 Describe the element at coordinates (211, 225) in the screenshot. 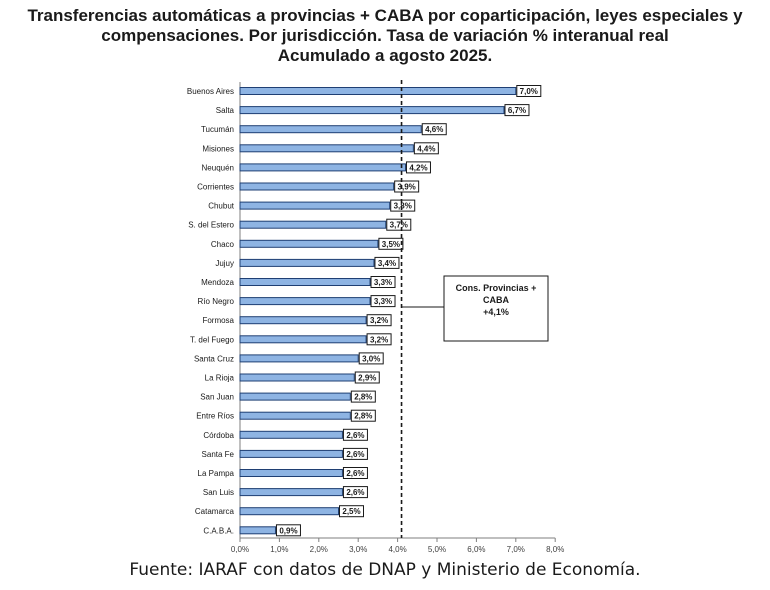

I see `category-label: S. del Estero` at that location.